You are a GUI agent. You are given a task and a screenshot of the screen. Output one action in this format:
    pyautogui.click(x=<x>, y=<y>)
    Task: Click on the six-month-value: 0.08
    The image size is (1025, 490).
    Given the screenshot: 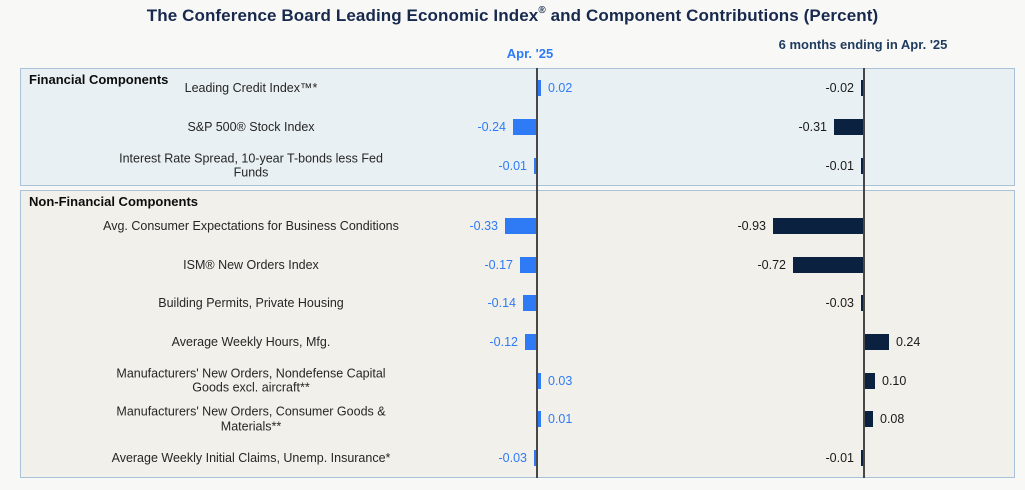 What is the action you would take?
    pyautogui.click(x=892, y=419)
    